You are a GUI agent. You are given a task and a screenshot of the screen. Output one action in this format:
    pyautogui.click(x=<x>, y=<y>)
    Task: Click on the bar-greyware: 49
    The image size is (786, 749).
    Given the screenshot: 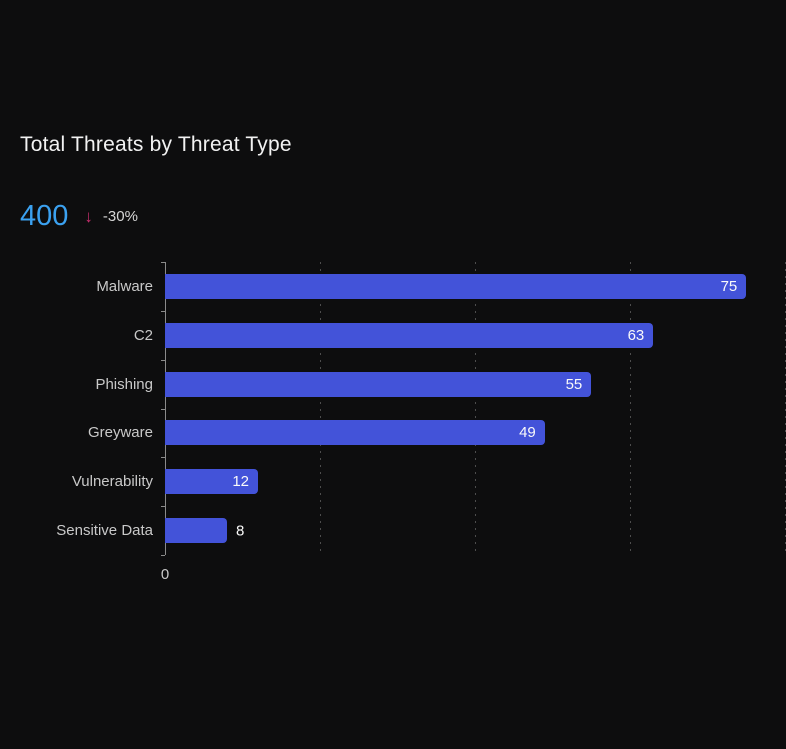 What is the action you would take?
    pyautogui.click(x=355, y=433)
    